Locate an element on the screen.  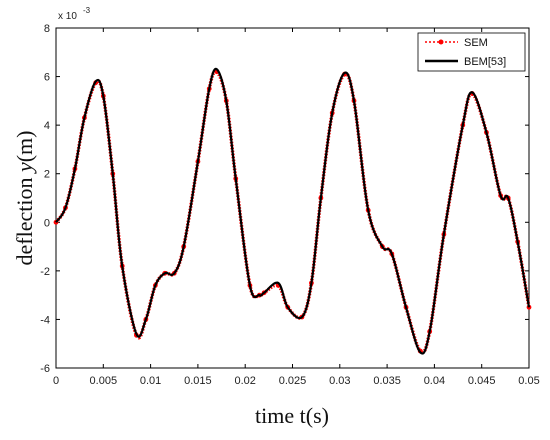
legend-sem-marker is located at coordinates (441, 42).